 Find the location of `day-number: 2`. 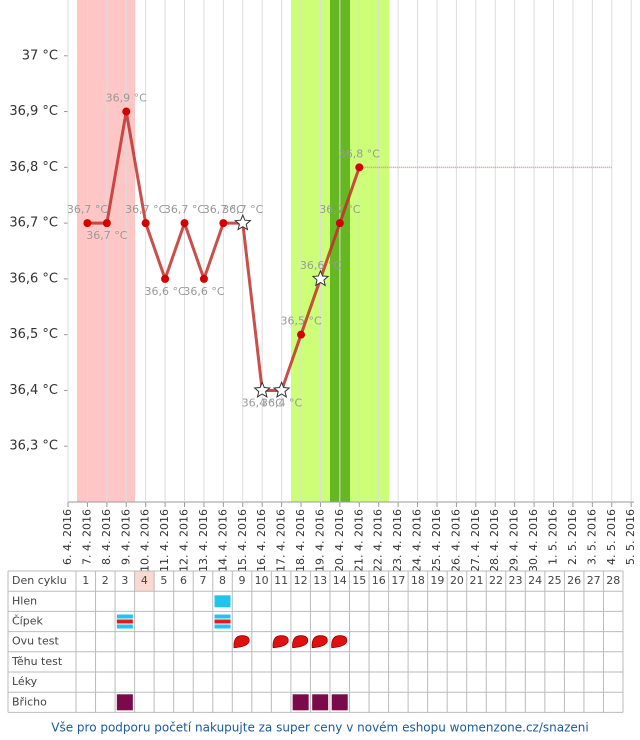

day-number: 2 is located at coordinates (105, 580).